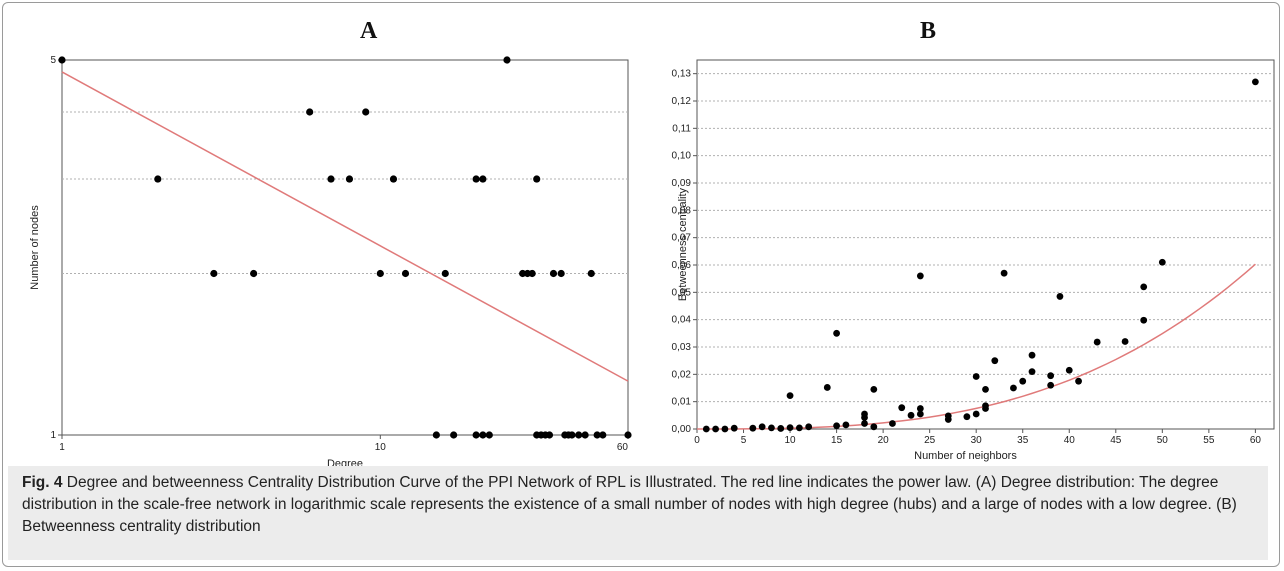 The width and height of the screenshot is (1284, 571). What do you see at coordinates (697, 440) in the screenshot?
I see `x-tick-label-b: 0` at bounding box center [697, 440].